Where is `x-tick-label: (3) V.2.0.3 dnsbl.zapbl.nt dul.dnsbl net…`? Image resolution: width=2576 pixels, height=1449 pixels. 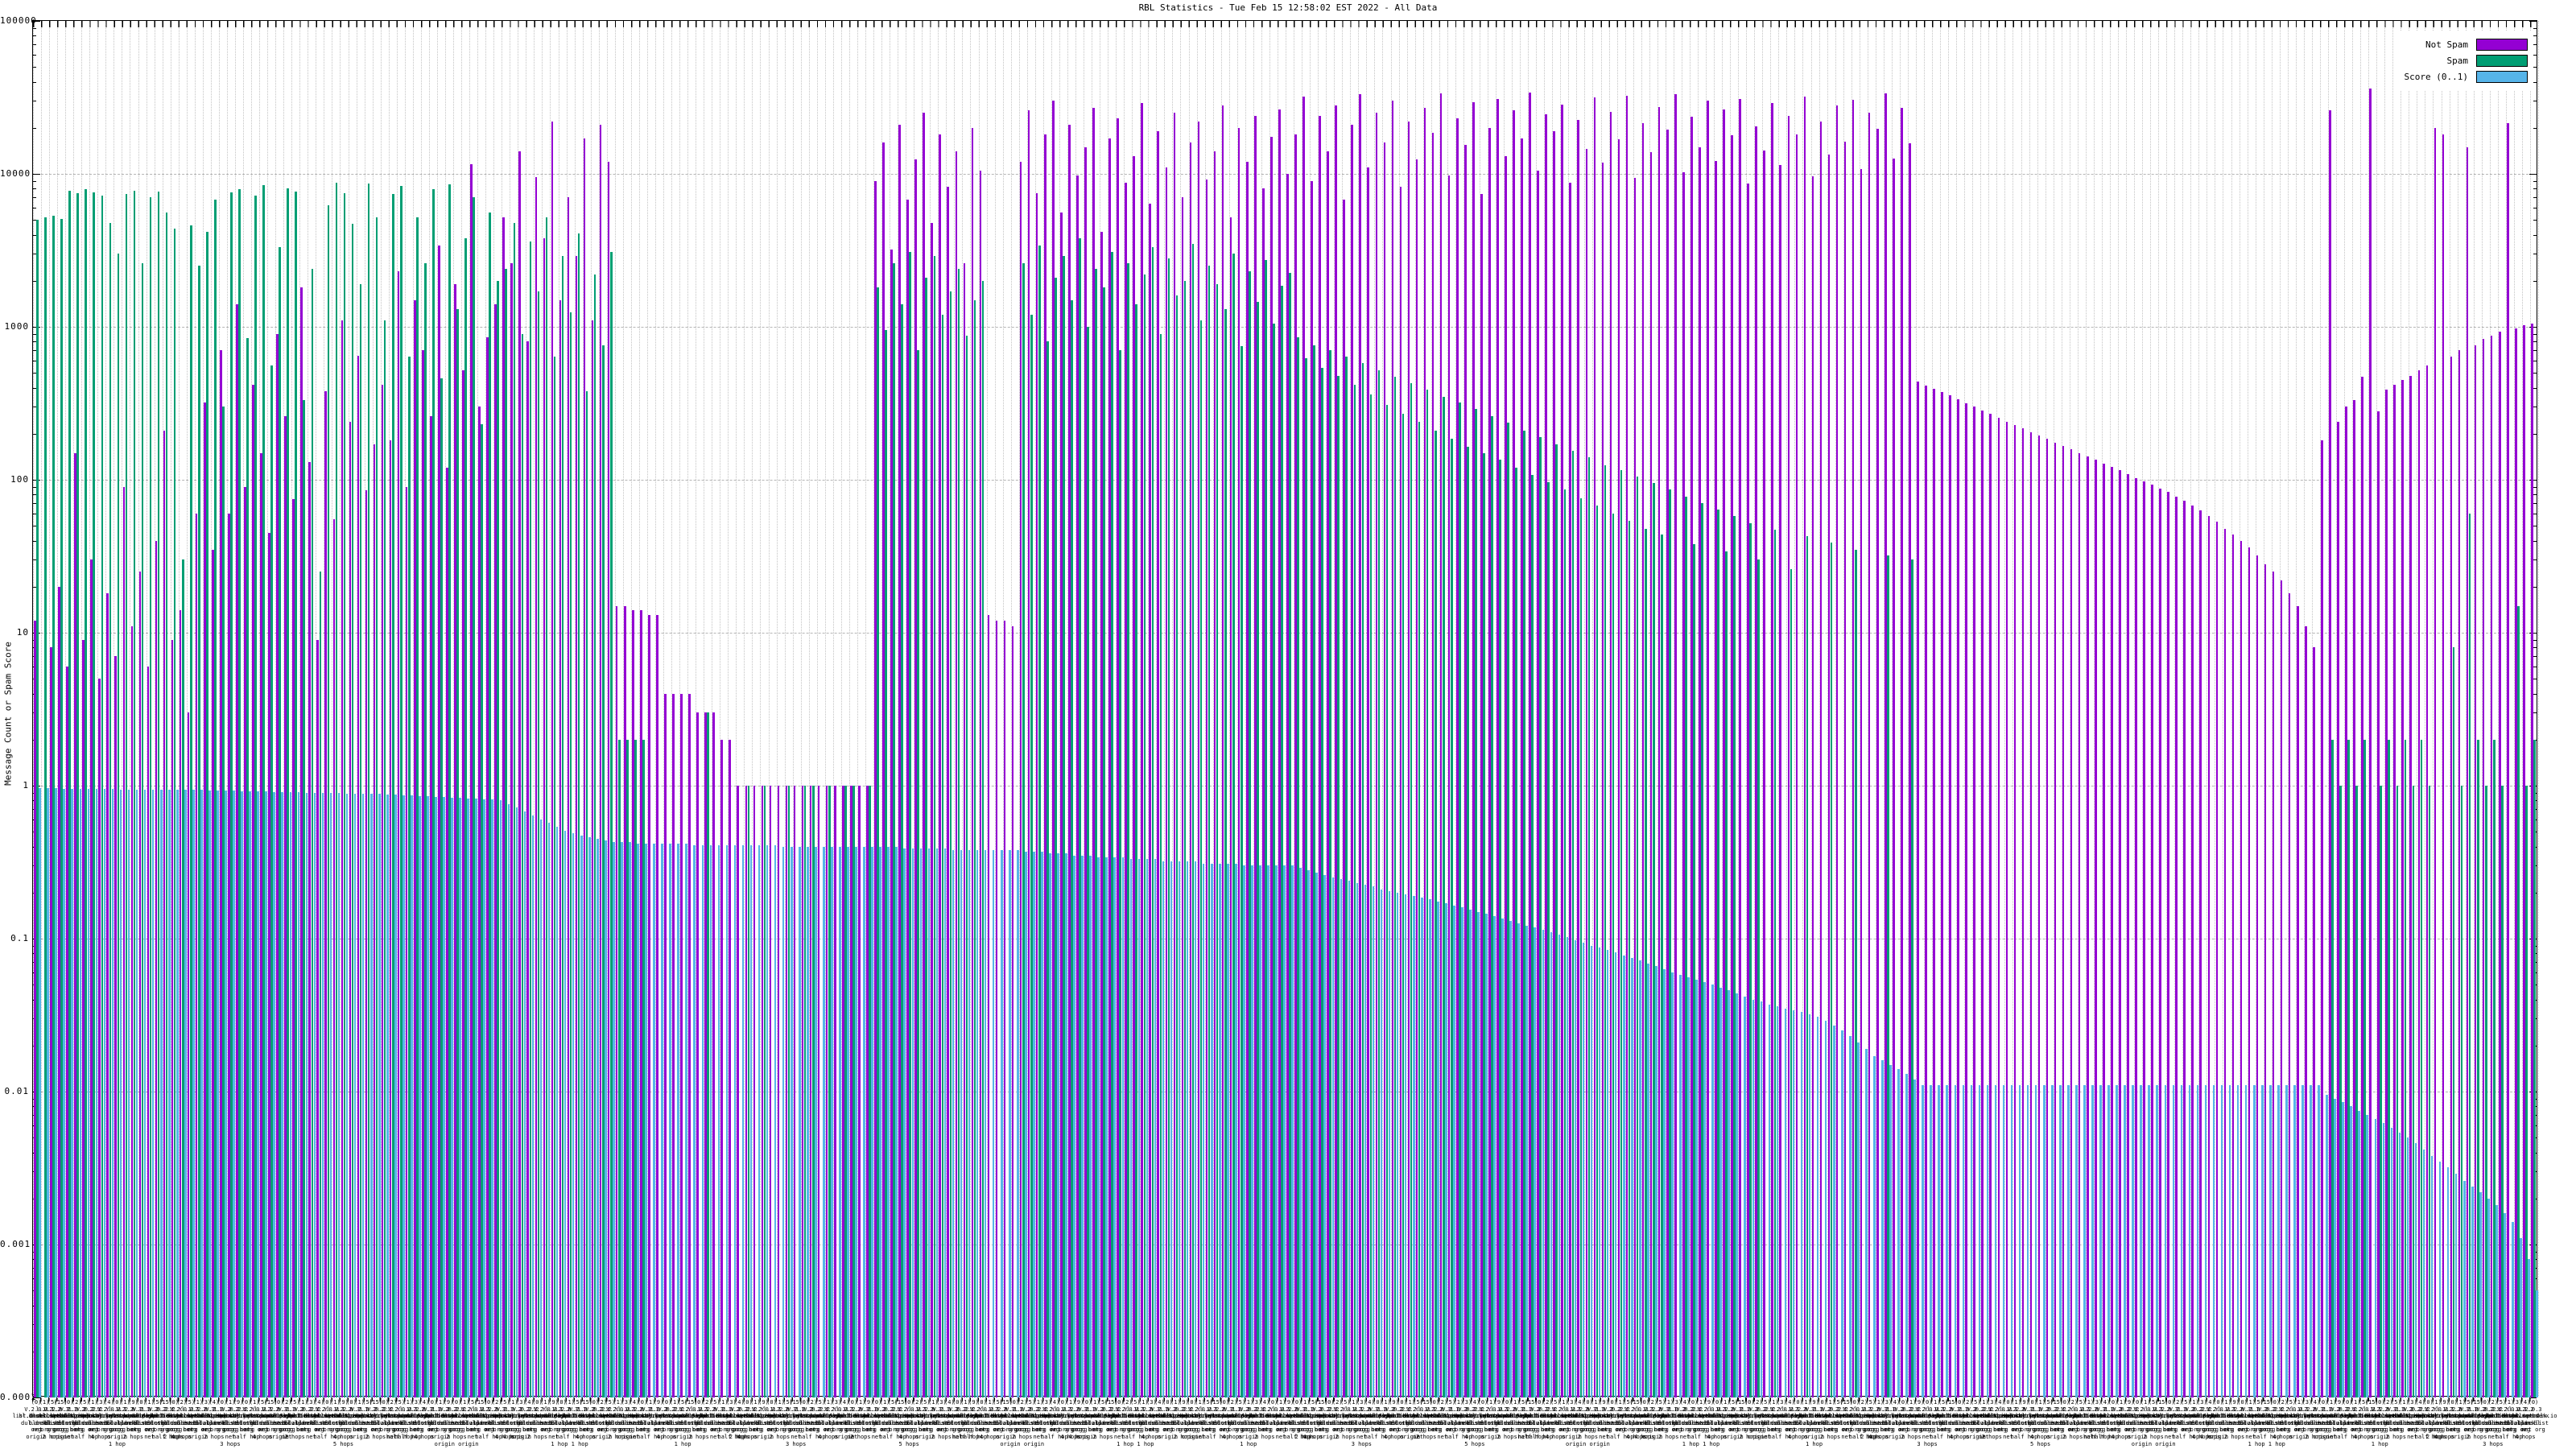 x-tick-label: (3) V.2.0.3 dnsbl.zapbl.nt dul.dnsbl net… is located at coordinates (836, 1416).